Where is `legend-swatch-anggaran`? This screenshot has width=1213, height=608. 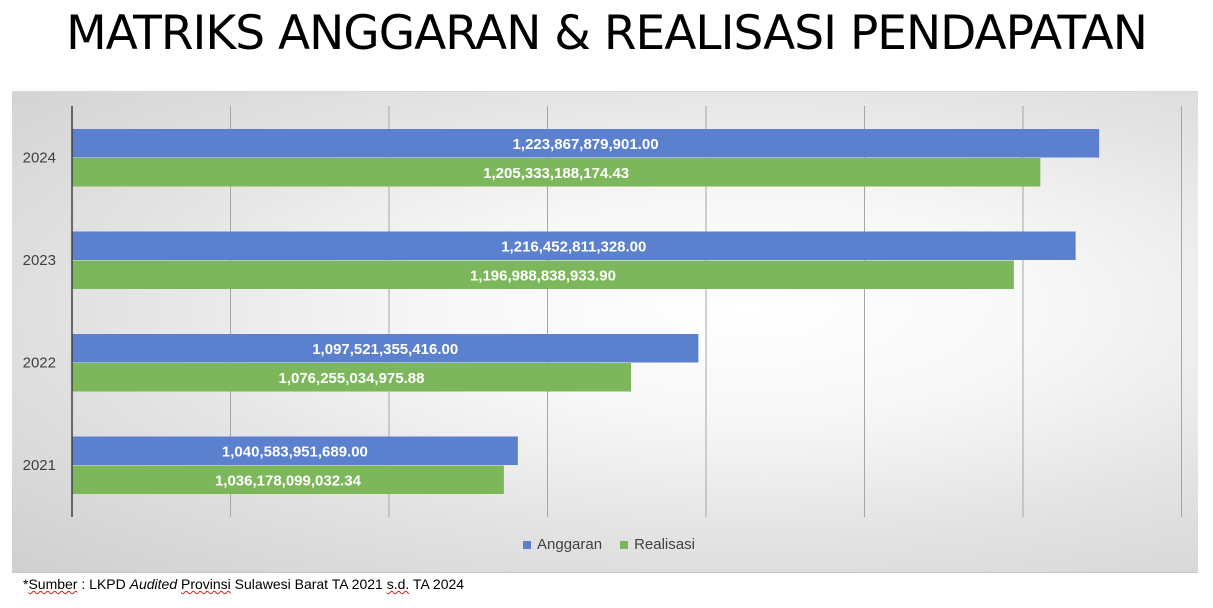
legend-swatch-anggaran is located at coordinates (527, 544).